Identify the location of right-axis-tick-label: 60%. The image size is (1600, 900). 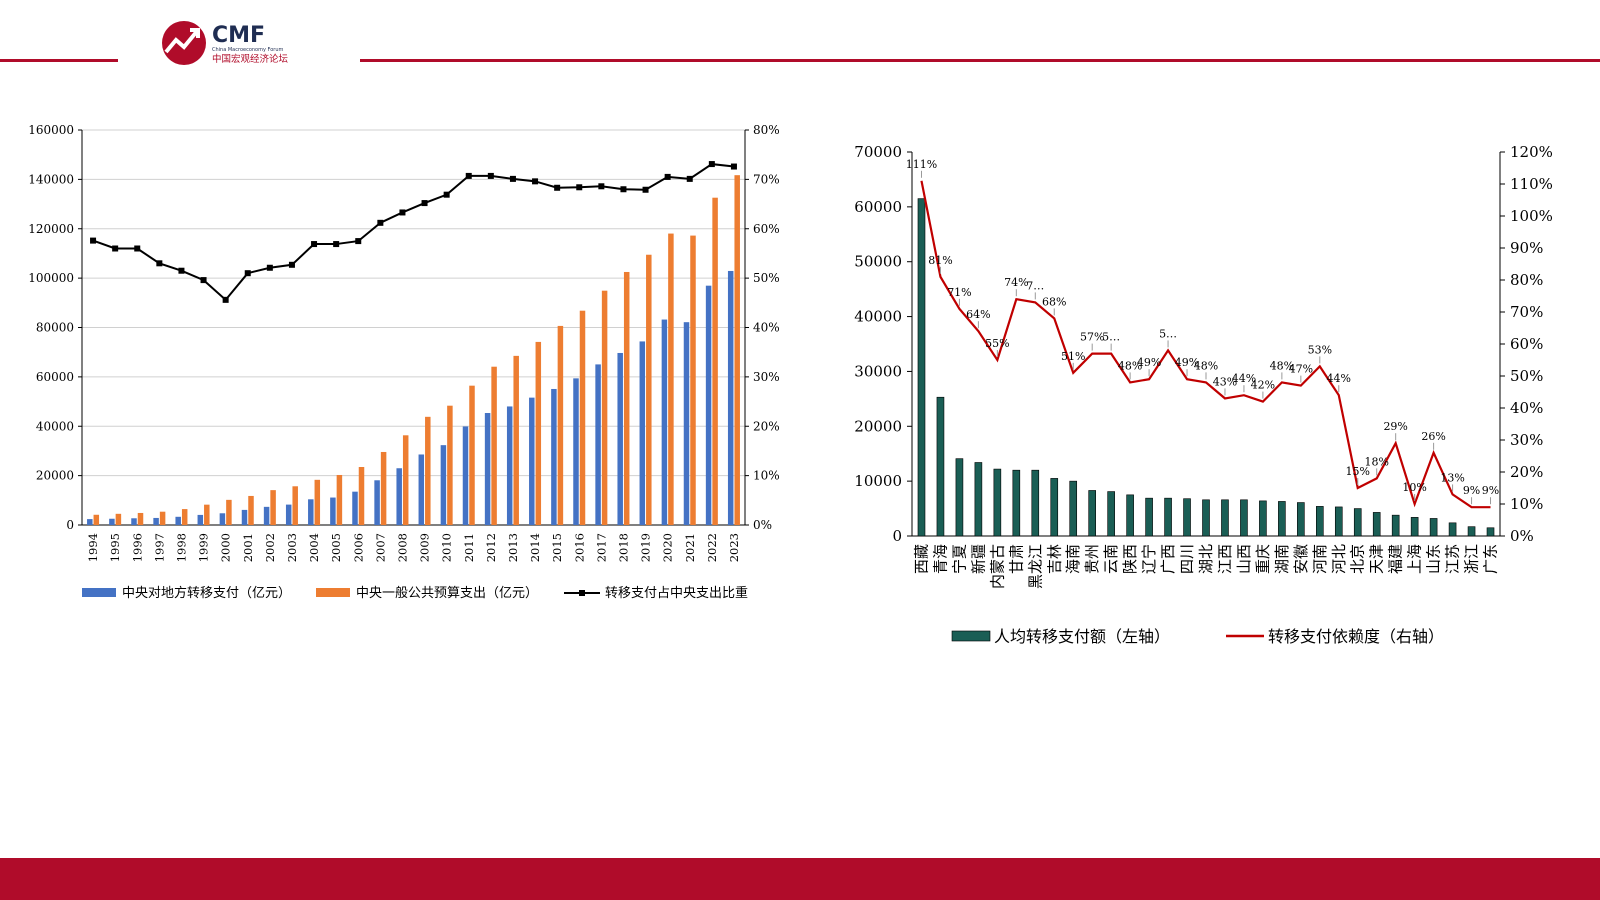
(1526, 344).